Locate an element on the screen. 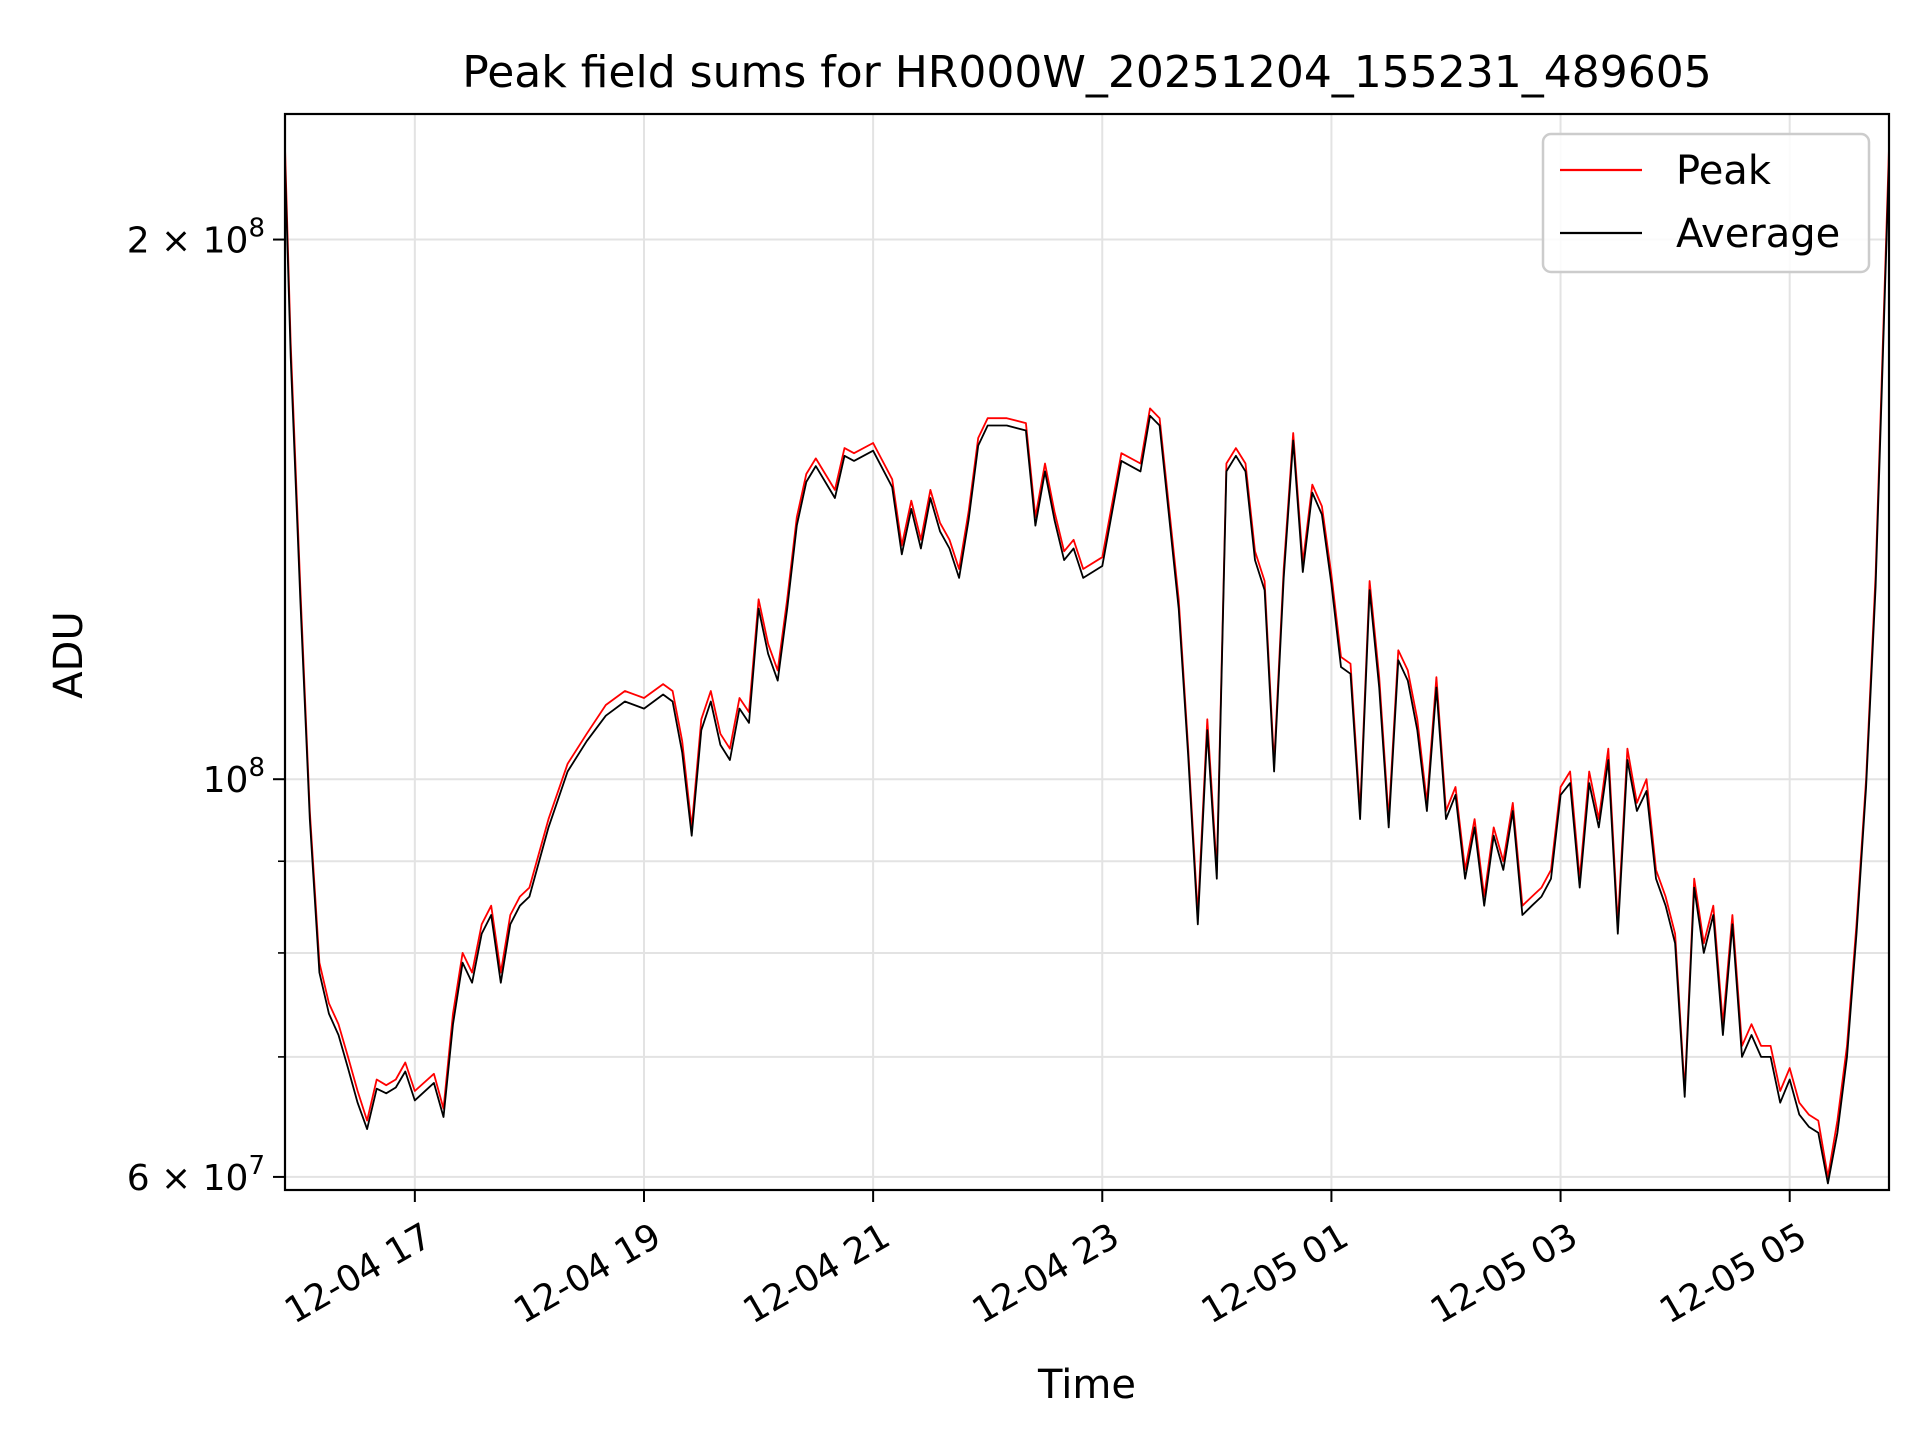 The image size is (1920, 1440). legend: Peak Average is located at coordinates (1706, 203).